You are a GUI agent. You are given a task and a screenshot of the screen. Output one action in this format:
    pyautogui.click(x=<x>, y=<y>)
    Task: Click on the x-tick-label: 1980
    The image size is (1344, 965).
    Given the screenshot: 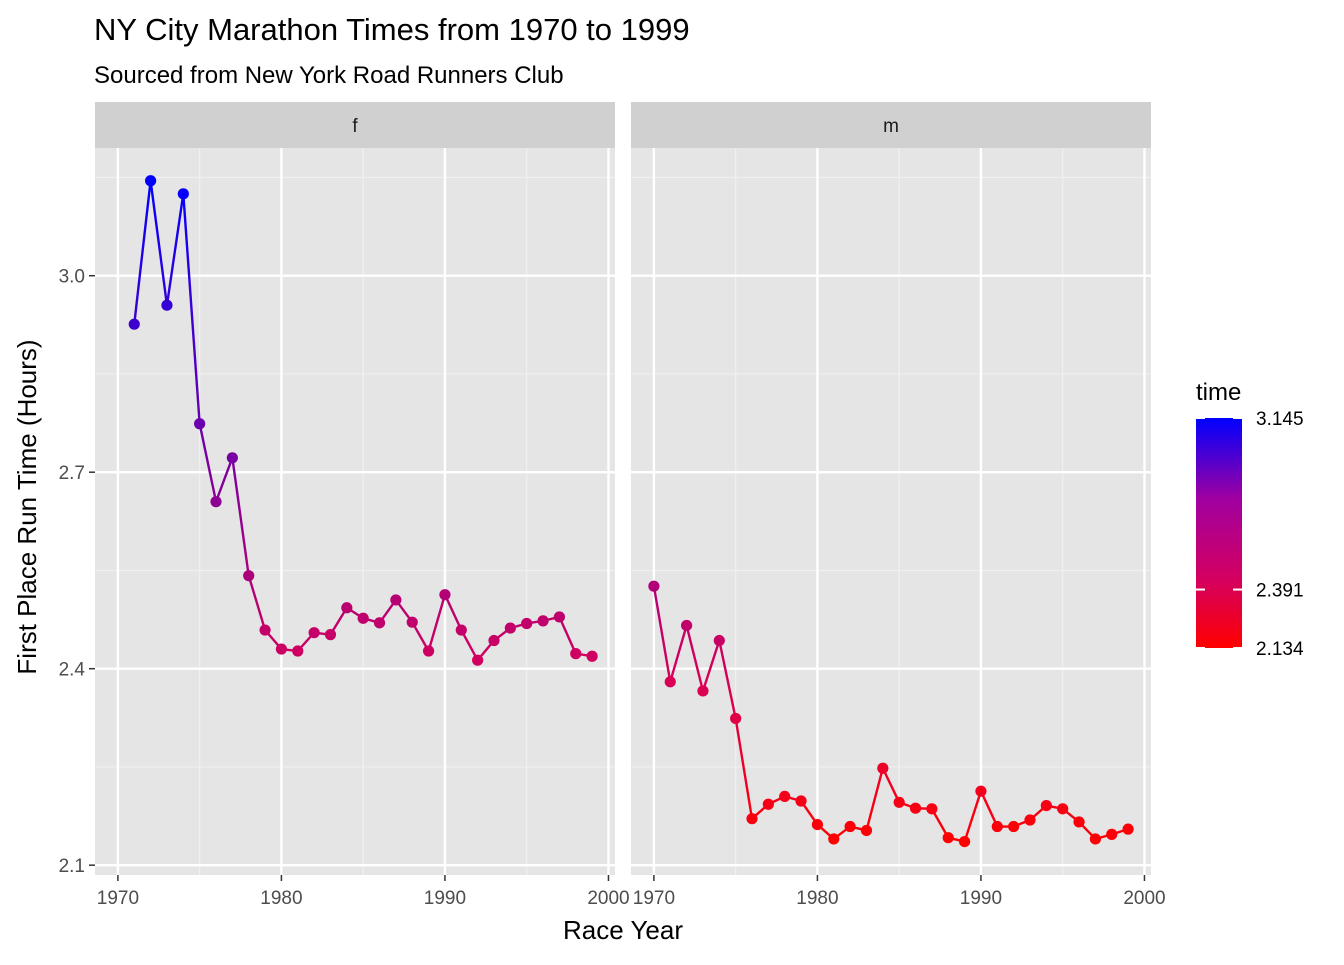 What is the action you would take?
    pyautogui.click(x=281, y=898)
    